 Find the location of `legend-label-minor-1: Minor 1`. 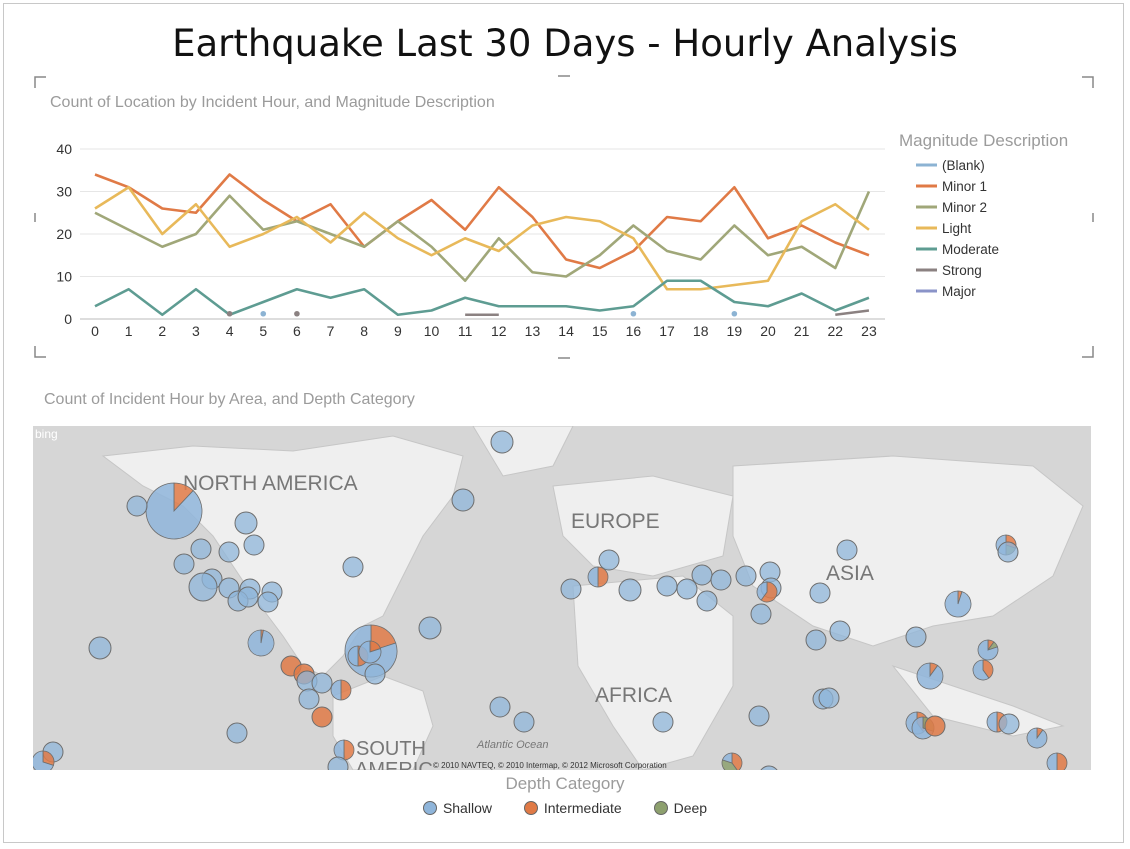

legend-label-minor-1: Minor 1 is located at coordinates (964, 186).